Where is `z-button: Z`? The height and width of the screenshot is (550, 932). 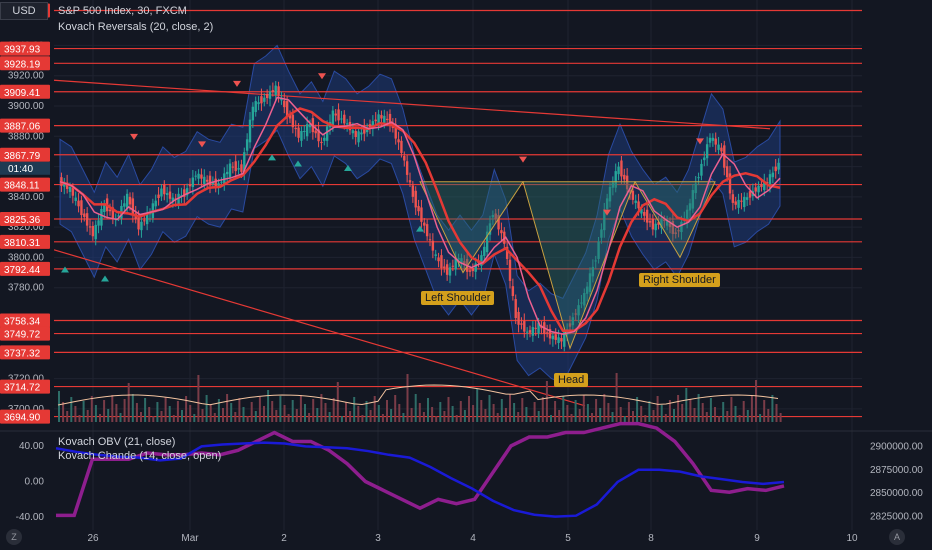
z-button: Z is located at coordinates (14, 537).